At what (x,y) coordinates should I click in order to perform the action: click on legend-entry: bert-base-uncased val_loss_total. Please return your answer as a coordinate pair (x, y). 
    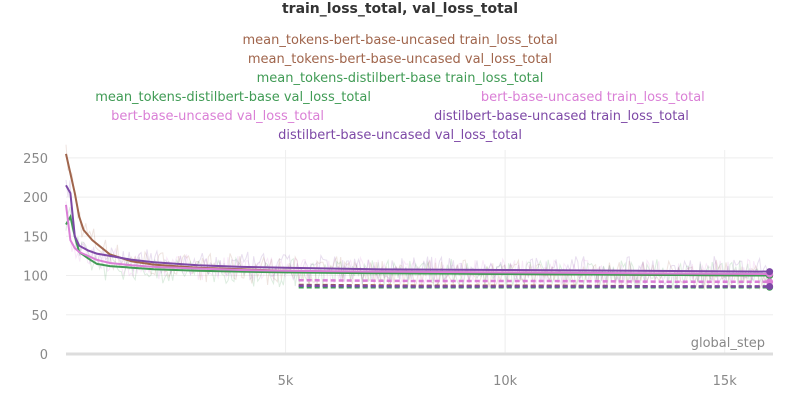
    Looking at the image, I should click on (217, 116).